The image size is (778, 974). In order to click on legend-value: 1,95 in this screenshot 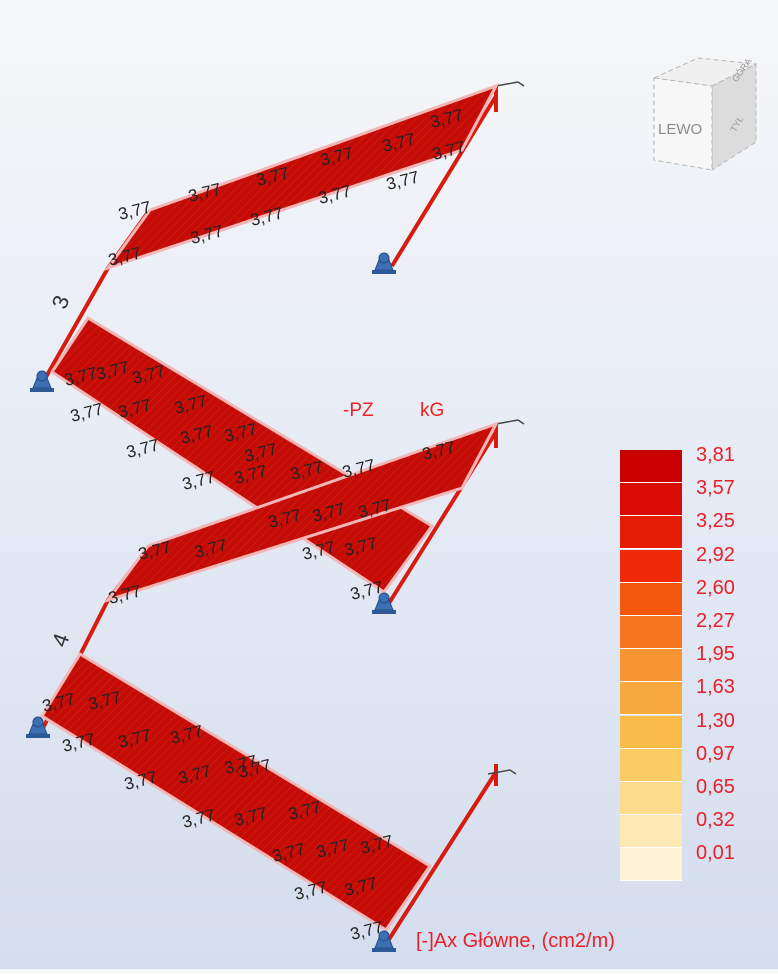, I will do `click(715, 654)`.